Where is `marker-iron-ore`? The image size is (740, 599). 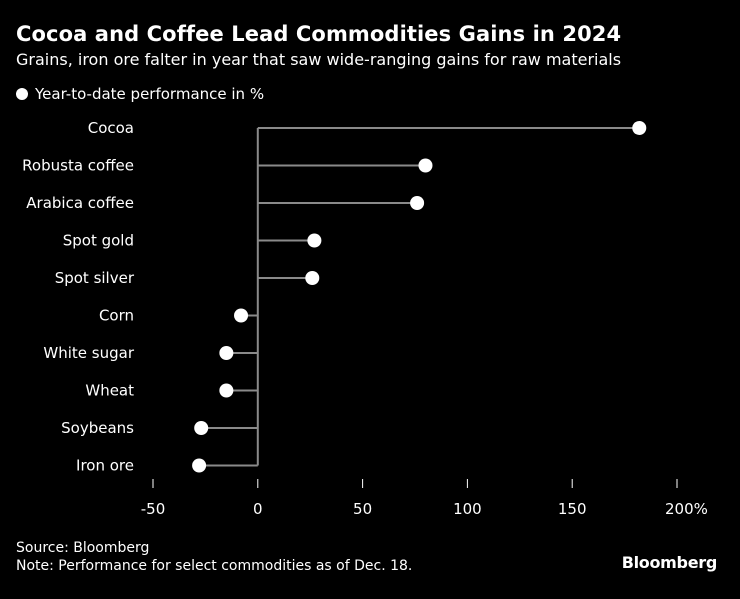 marker-iron-ore is located at coordinates (199, 465).